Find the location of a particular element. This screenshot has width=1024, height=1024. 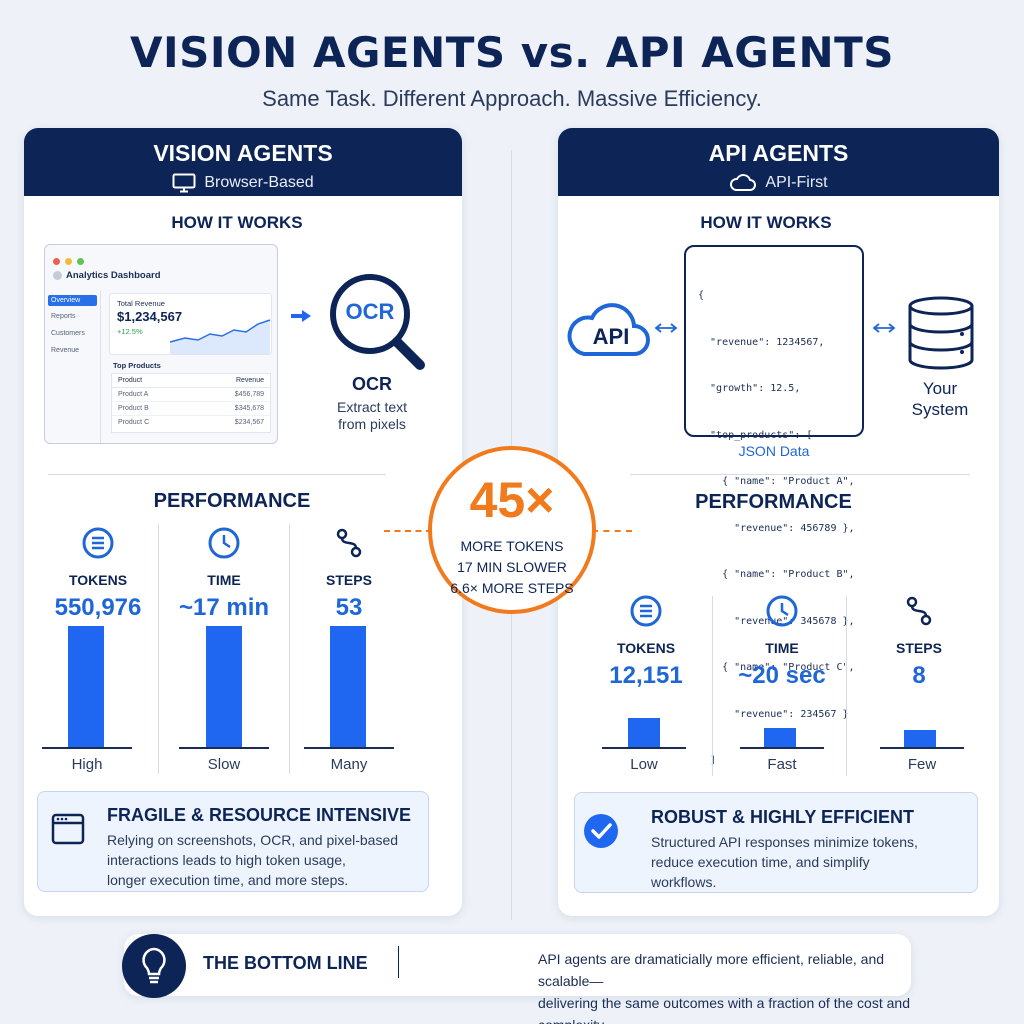

check-circle-icon is located at coordinates (601, 831).